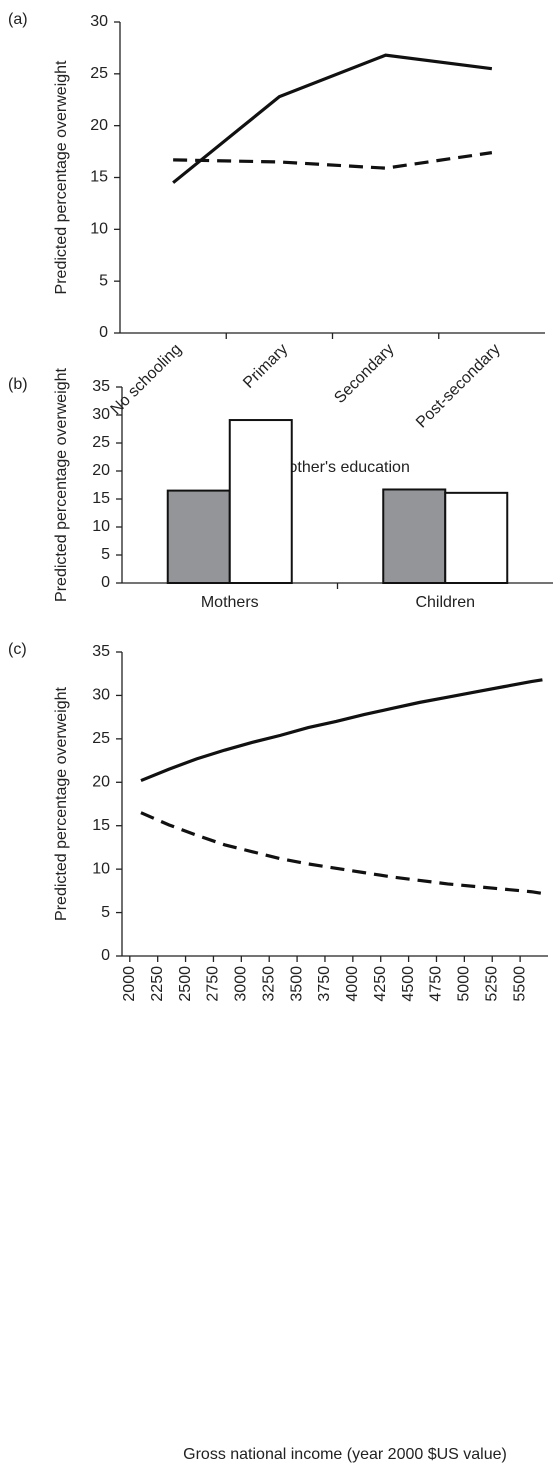  What do you see at coordinates (265, 366) in the screenshot?
I see `x-tick-label: Primary` at bounding box center [265, 366].